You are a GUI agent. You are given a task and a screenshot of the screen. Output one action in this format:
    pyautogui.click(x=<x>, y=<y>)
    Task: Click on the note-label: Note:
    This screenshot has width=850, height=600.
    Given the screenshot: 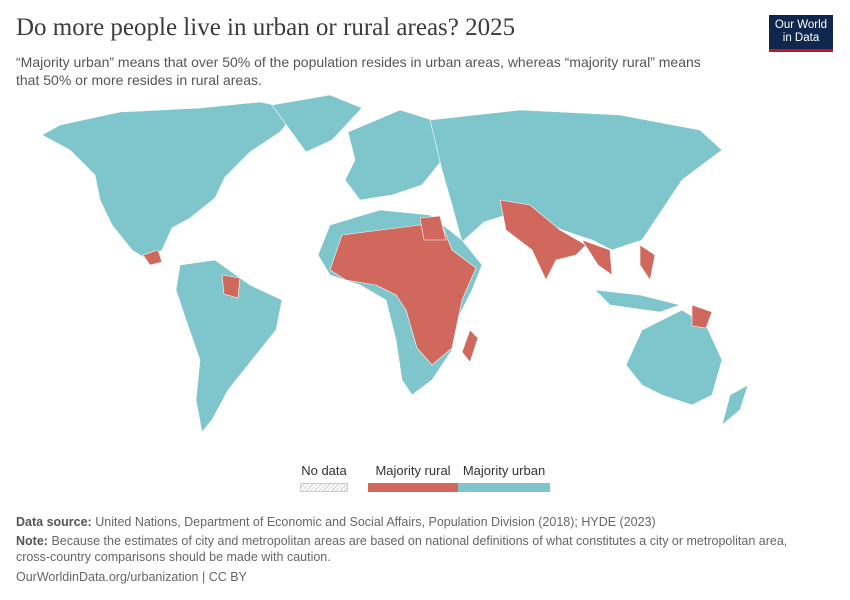 What is the action you would take?
    pyautogui.click(x=32, y=541)
    